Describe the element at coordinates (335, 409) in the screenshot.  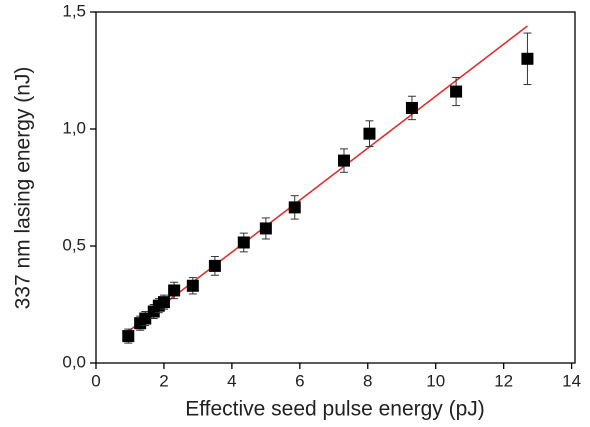
I see `x-axis-label: Effective seed pulse energy (pJ)` at that location.